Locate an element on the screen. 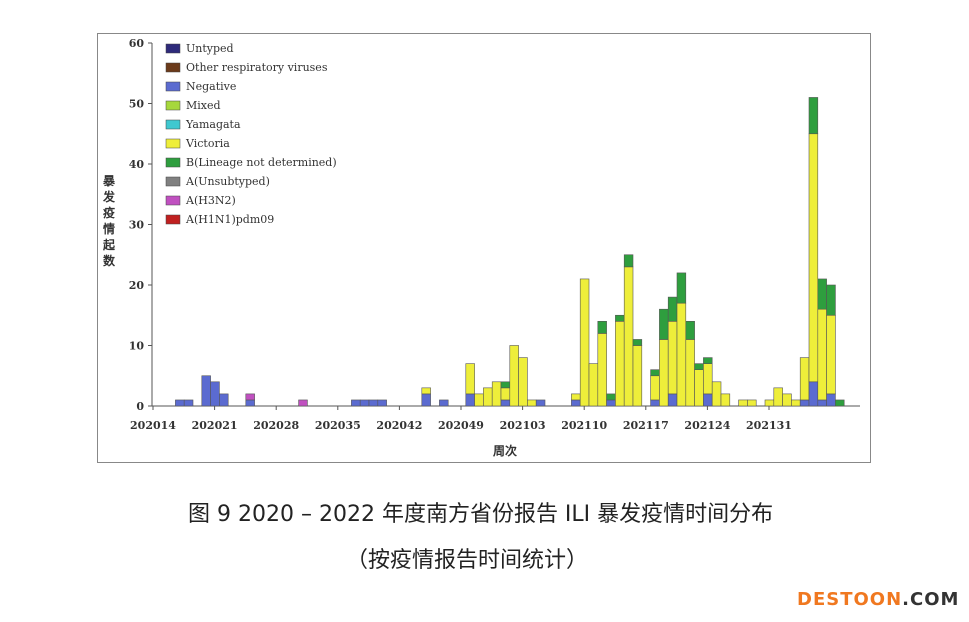  y-axis-label-char: 暴 is located at coordinates (109, 181).